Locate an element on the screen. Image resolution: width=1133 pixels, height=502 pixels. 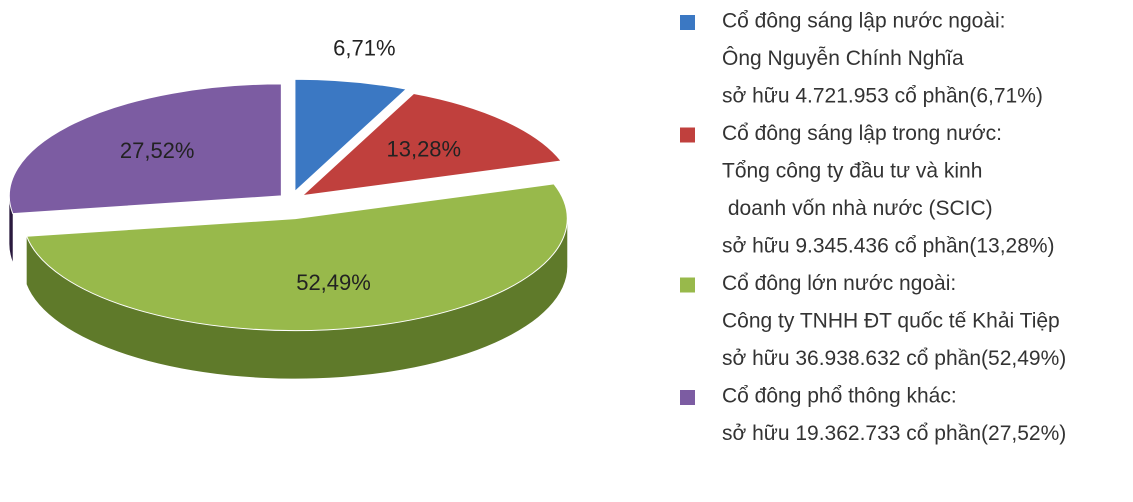
legend-text: doanh vốn nhà nước (SCIC) is located at coordinates (857, 208).